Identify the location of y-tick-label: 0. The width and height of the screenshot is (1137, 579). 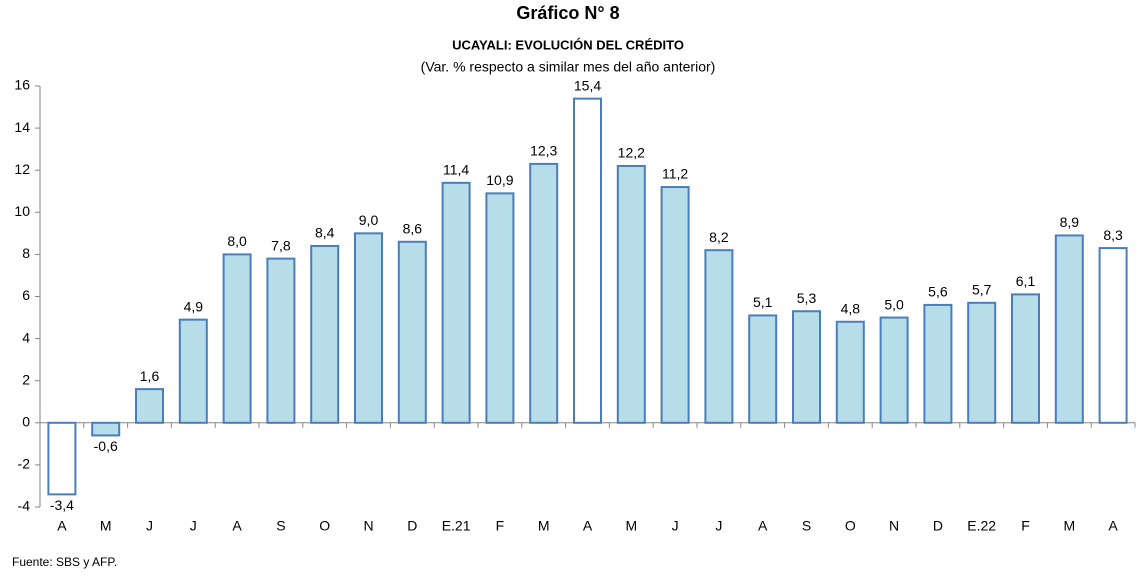
(26, 422).